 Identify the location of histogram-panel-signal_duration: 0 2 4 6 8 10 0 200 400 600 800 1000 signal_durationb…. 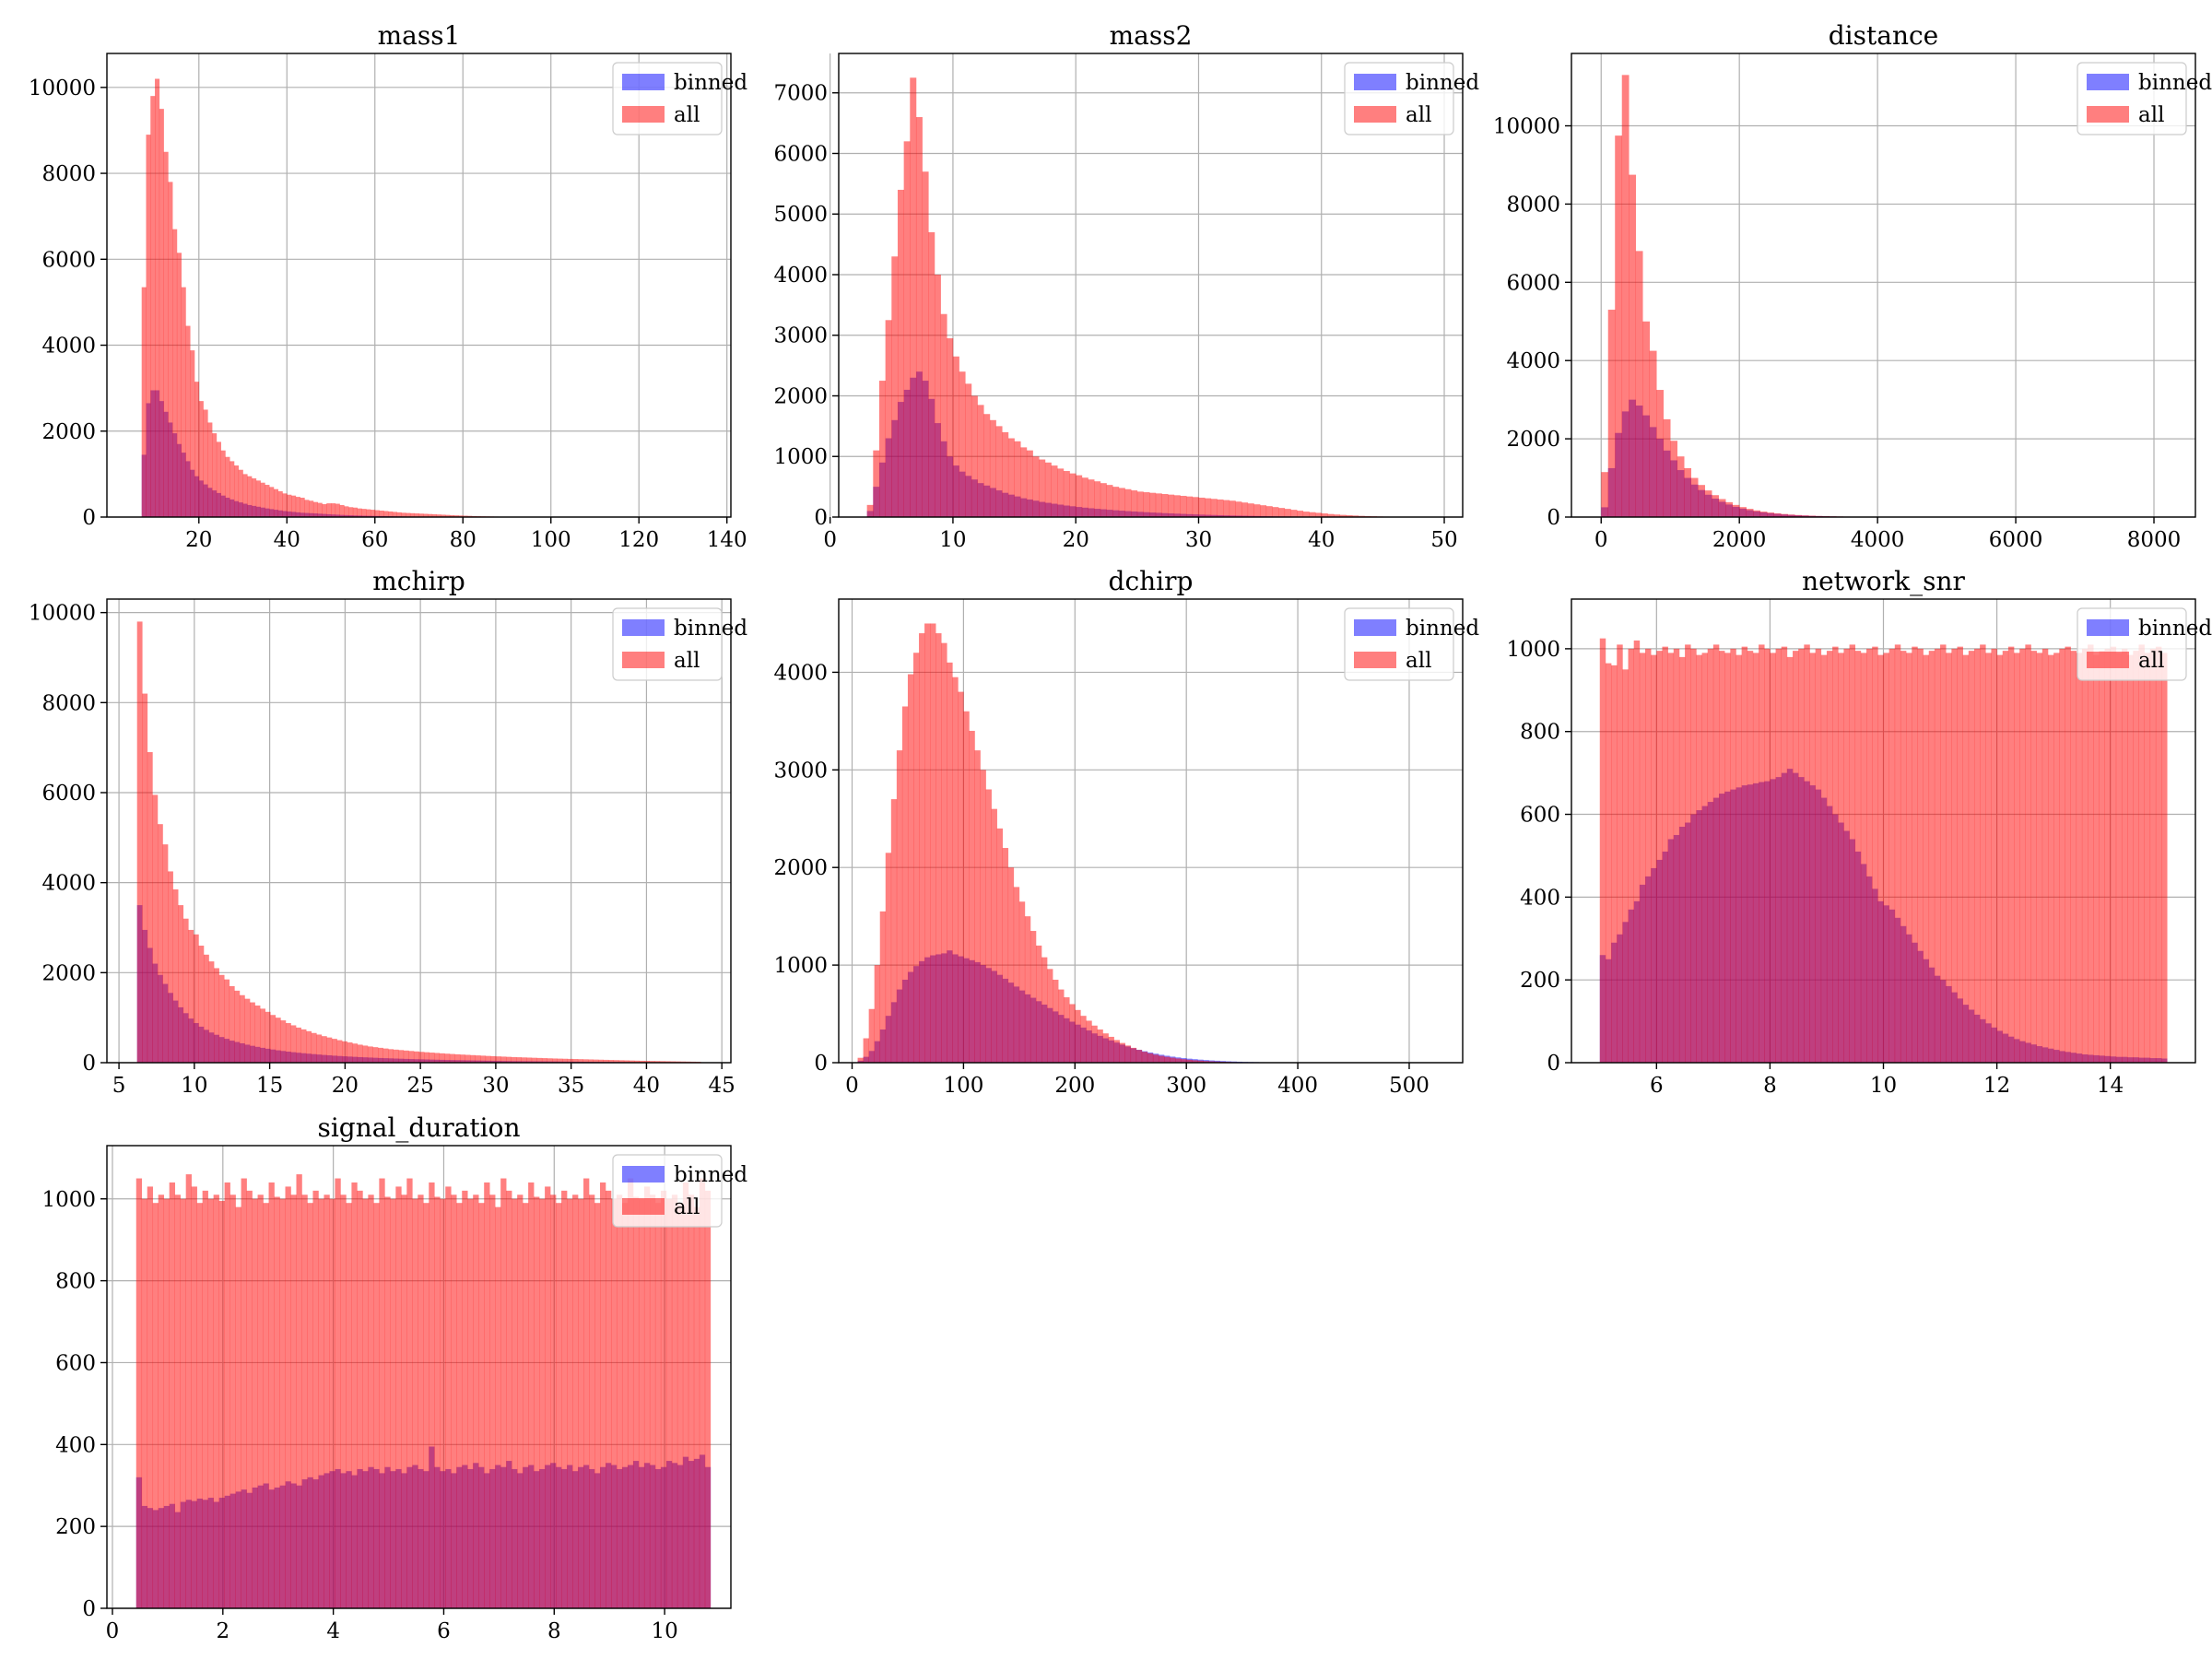
(394, 1377).